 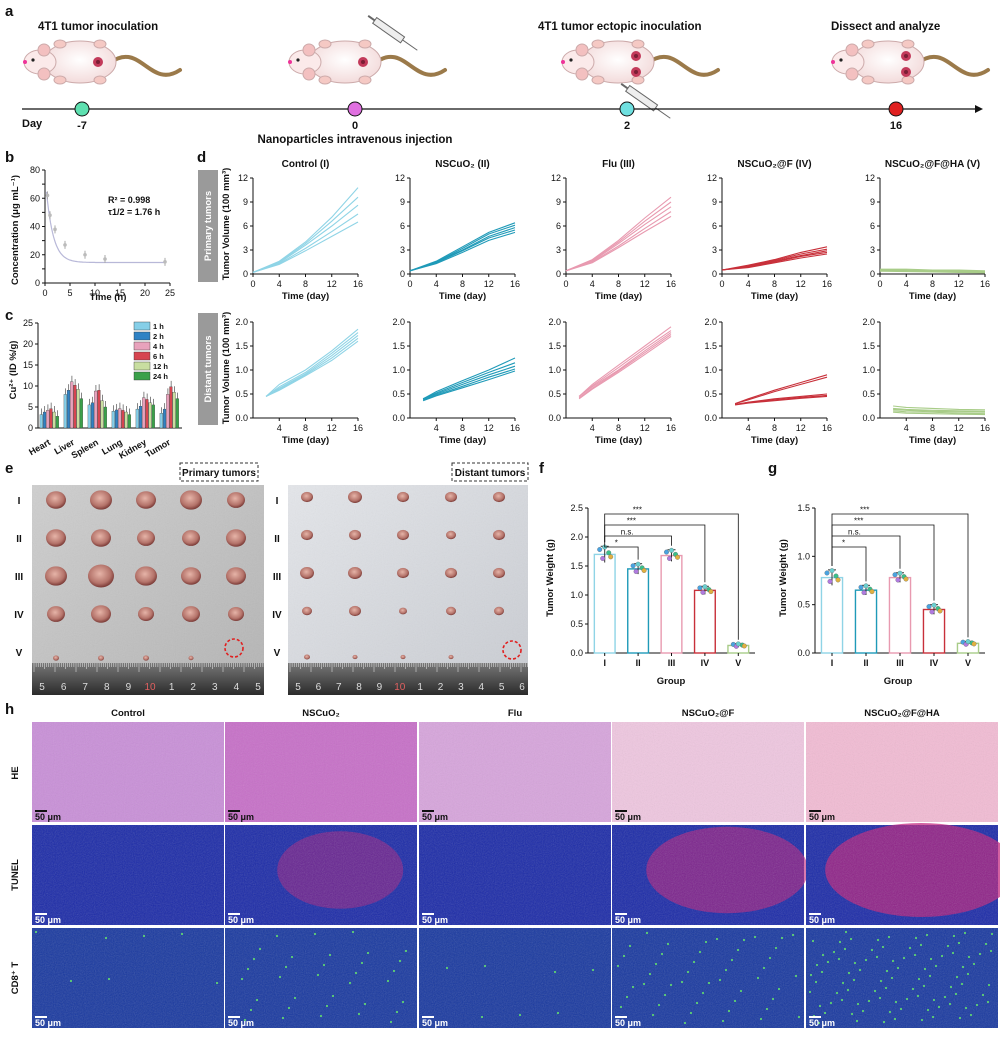 What do you see at coordinates (542, 468) in the screenshot?
I see `panel-label-f: f` at bounding box center [542, 468].